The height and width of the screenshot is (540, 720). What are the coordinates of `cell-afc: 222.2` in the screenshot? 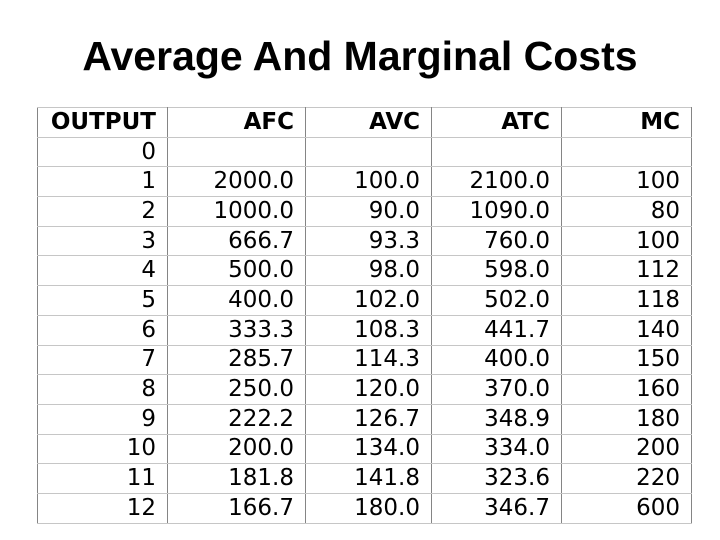 It's located at (236, 419).